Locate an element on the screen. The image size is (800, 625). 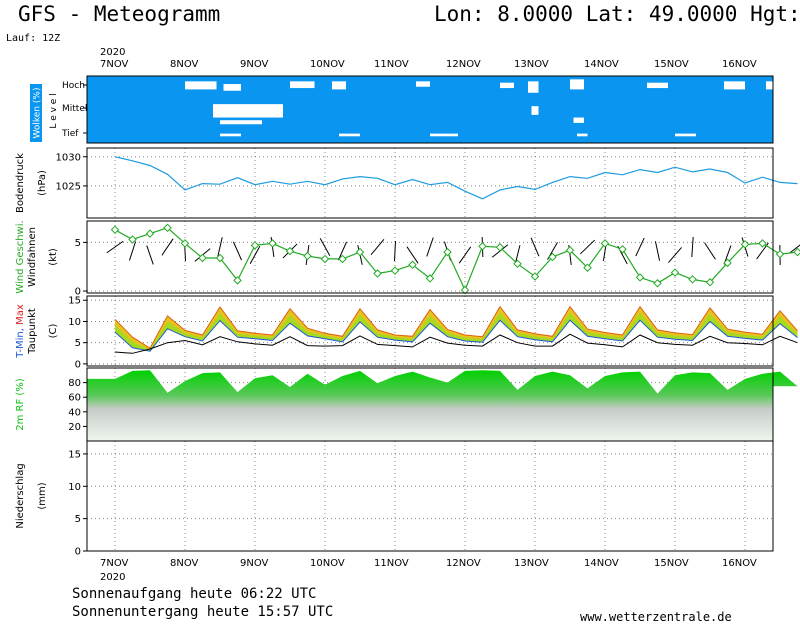
pressure-axis-label: Bodendruck is located at coordinates (20, 183).